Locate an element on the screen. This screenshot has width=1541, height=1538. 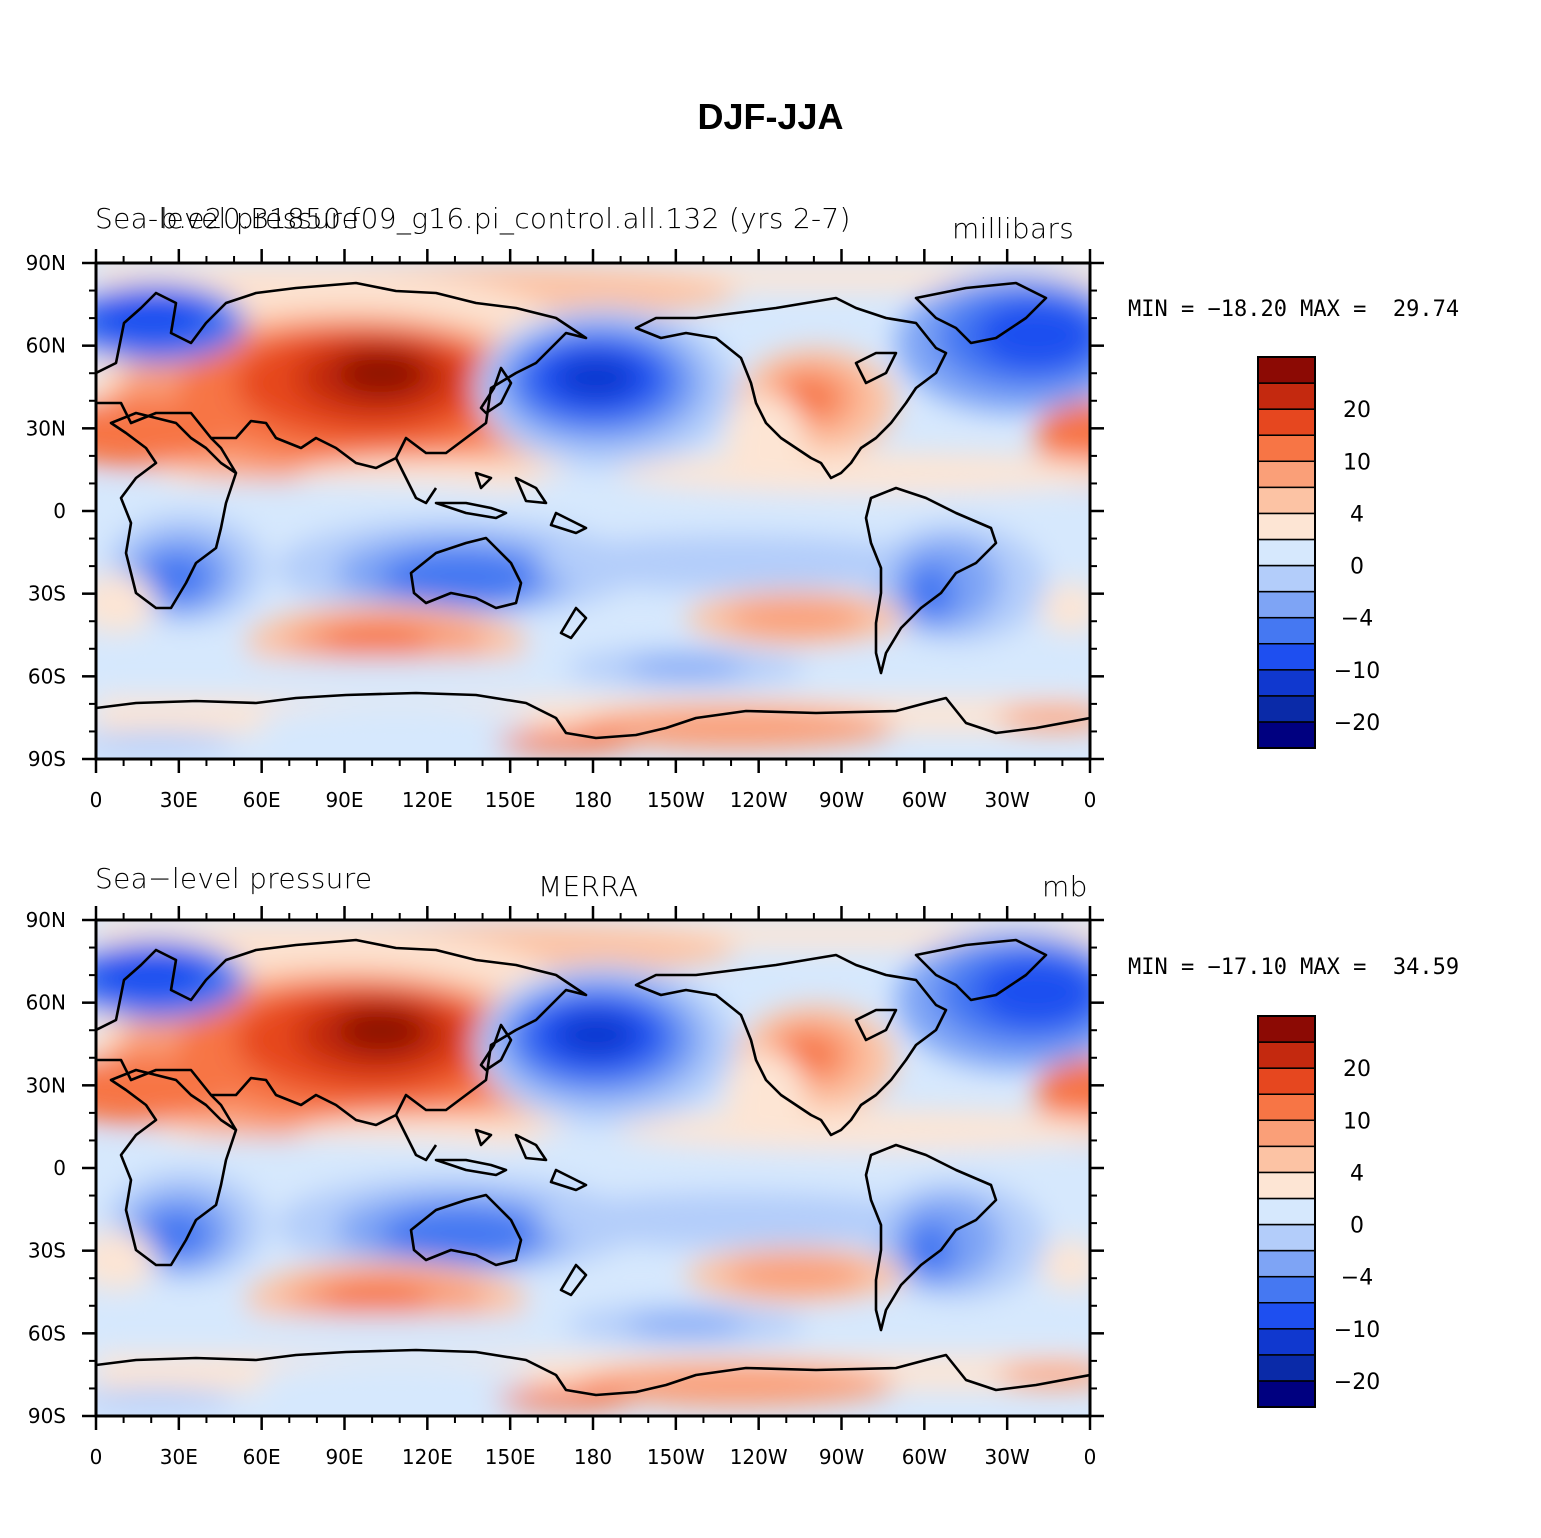
panel2-xtick-label: 120W is located at coordinates (759, 1457).